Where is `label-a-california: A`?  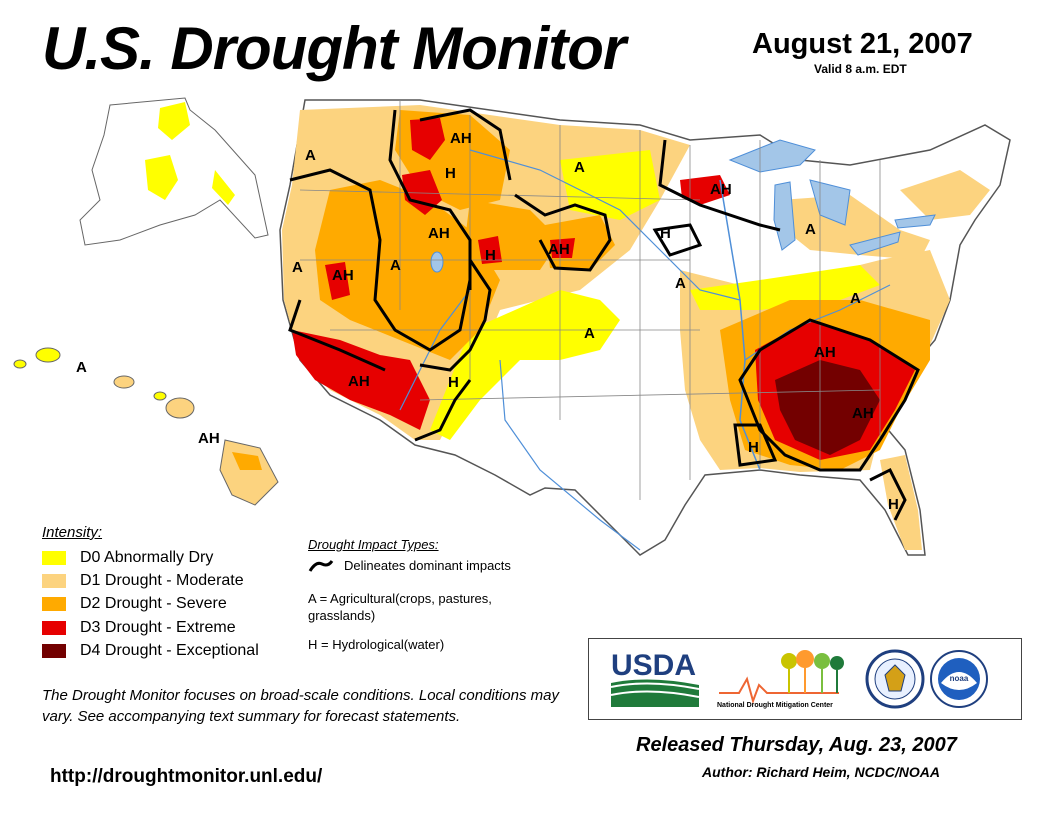
label-a-california: A is located at coordinates (297, 267).